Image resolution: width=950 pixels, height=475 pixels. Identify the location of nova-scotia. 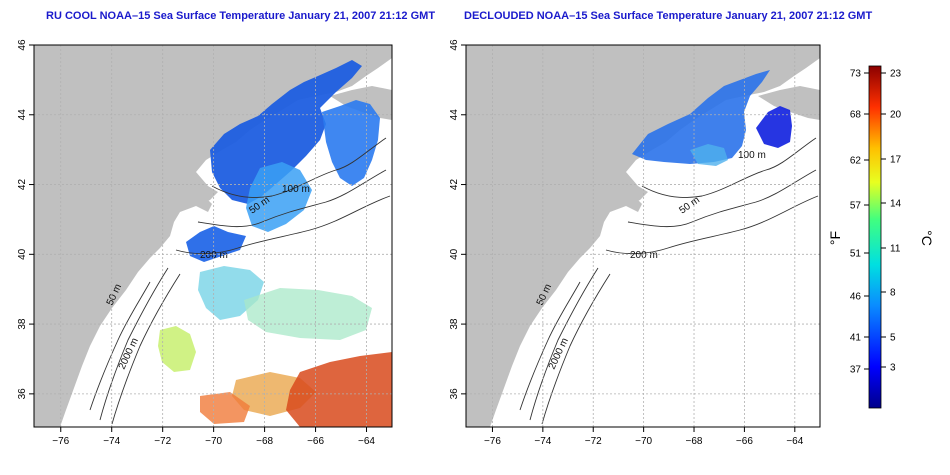
(789, 103).